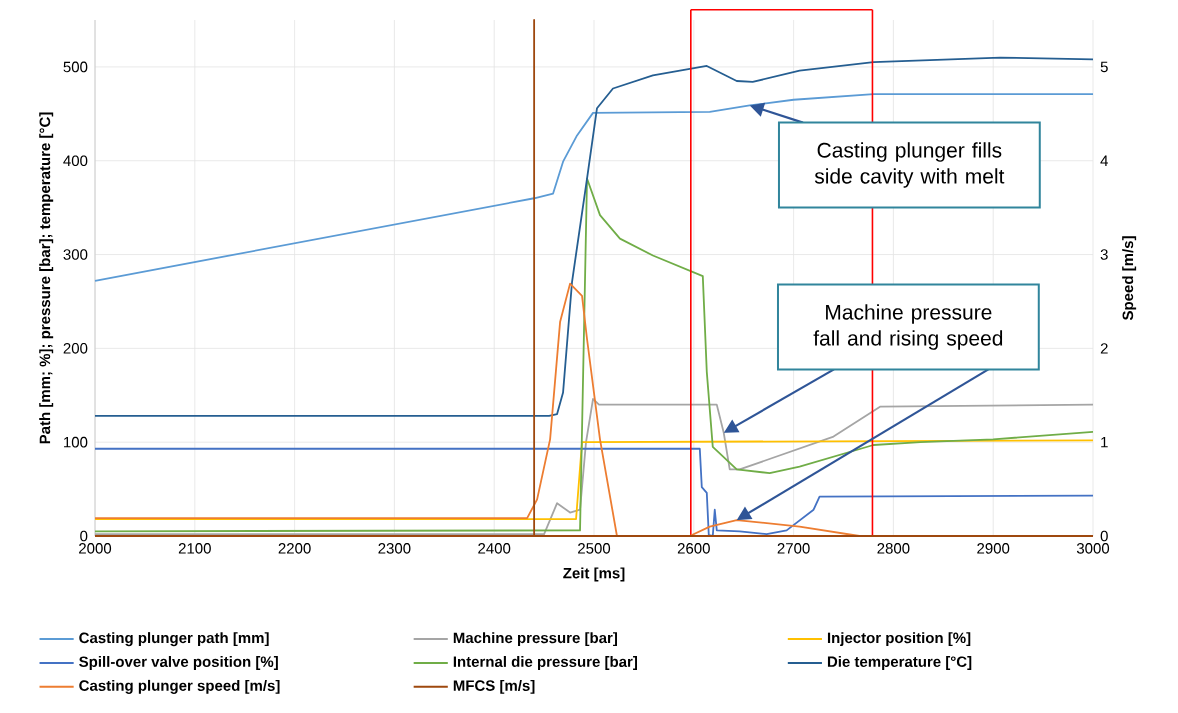 Image resolution: width=1178 pixels, height=713 pixels. What do you see at coordinates (194, 548) in the screenshot?
I see `x-tick-label: 2100` at bounding box center [194, 548].